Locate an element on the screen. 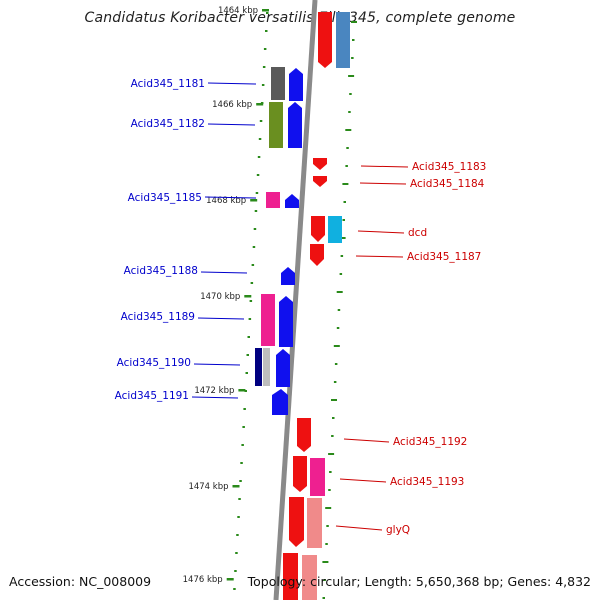 The image size is (600, 600). gene-label-acid345_1184: Acid345_1184 is located at coordinates (447, 184).